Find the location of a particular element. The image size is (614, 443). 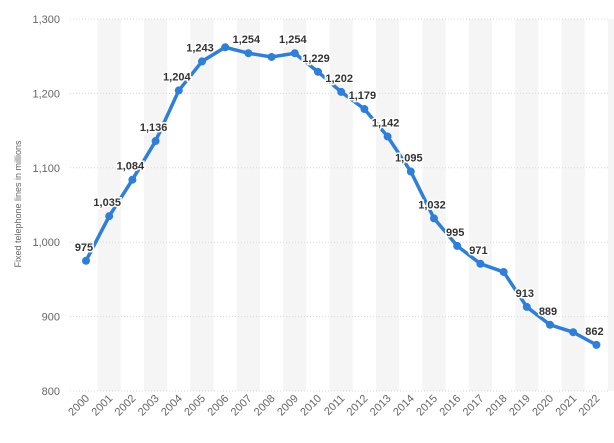

x-tick-label: 2011 is located at coordinates (334, 405).